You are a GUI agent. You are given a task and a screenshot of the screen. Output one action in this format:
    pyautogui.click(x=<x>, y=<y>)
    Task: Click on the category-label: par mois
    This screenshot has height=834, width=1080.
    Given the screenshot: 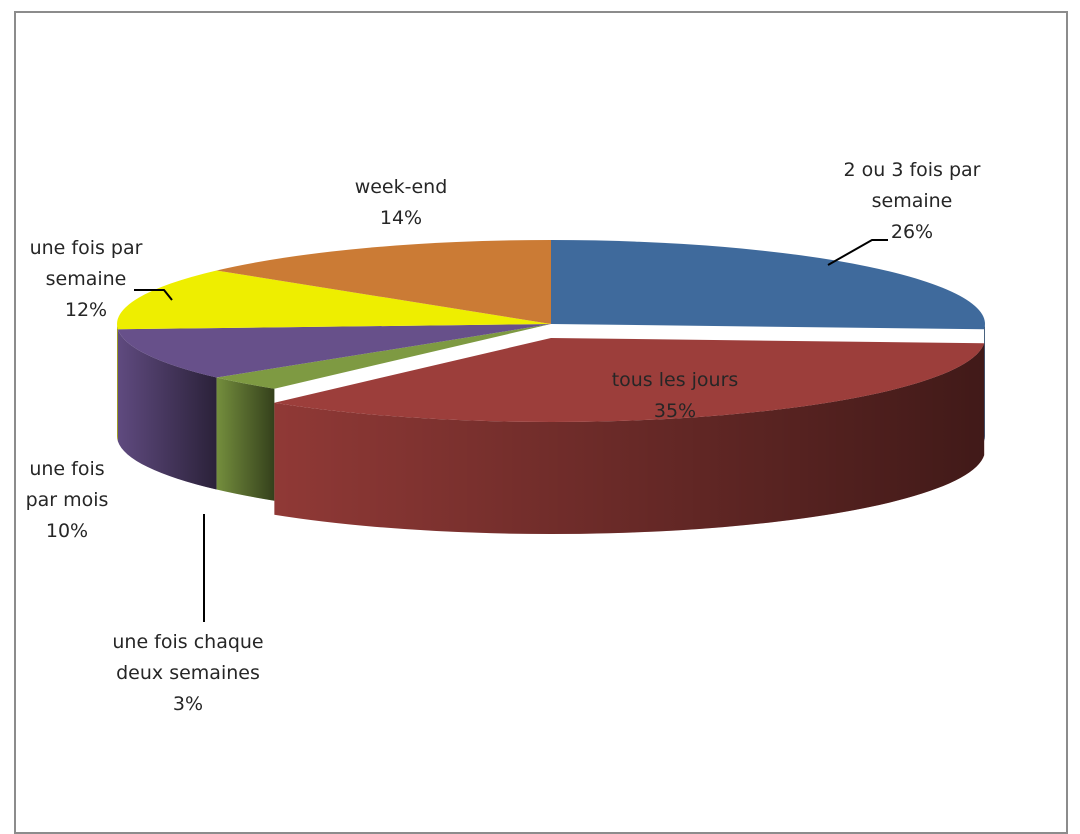 What is the action you would take?
    pyautogui.click(x=67, y=500)
    